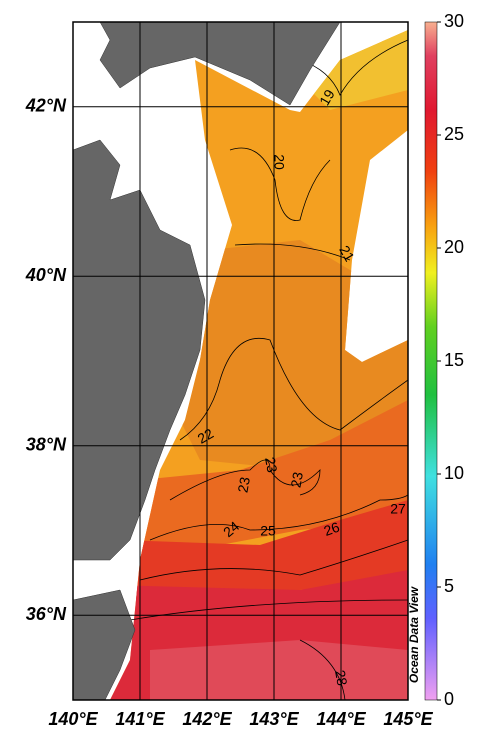 The width and height of the screenshot is (480, 754). What do you see at coordinates (341, 678) in the screenshot?
I see `contour-label: 28` at bounding box center [341, 678].